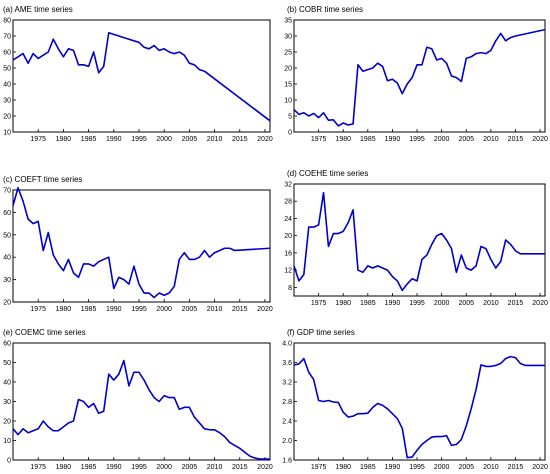 The width and height of the screenshot is (550, 474). I want to click on y-tick-label: 12, so click(288, 271).